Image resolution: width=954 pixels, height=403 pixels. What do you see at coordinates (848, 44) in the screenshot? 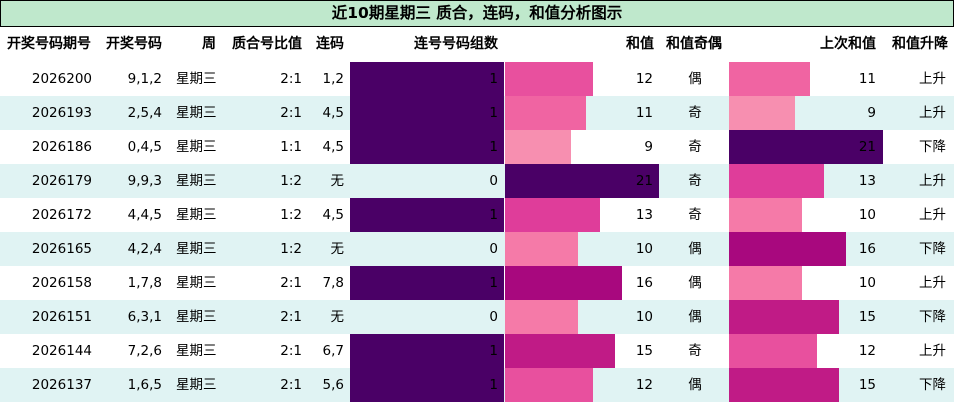
I see `header-prev-sum: 上次和值` at bounding box center [848, 44].